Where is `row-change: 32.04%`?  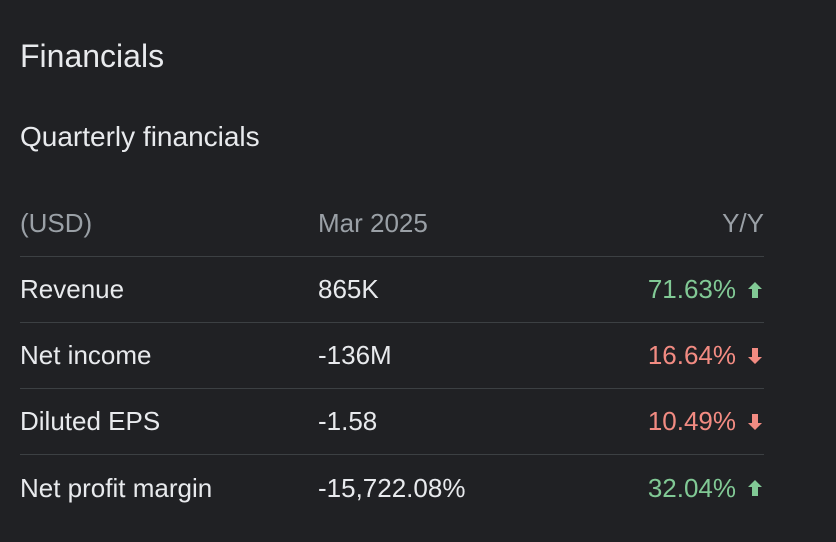
row-change: 32.04% is located at coordinates (664, 488).